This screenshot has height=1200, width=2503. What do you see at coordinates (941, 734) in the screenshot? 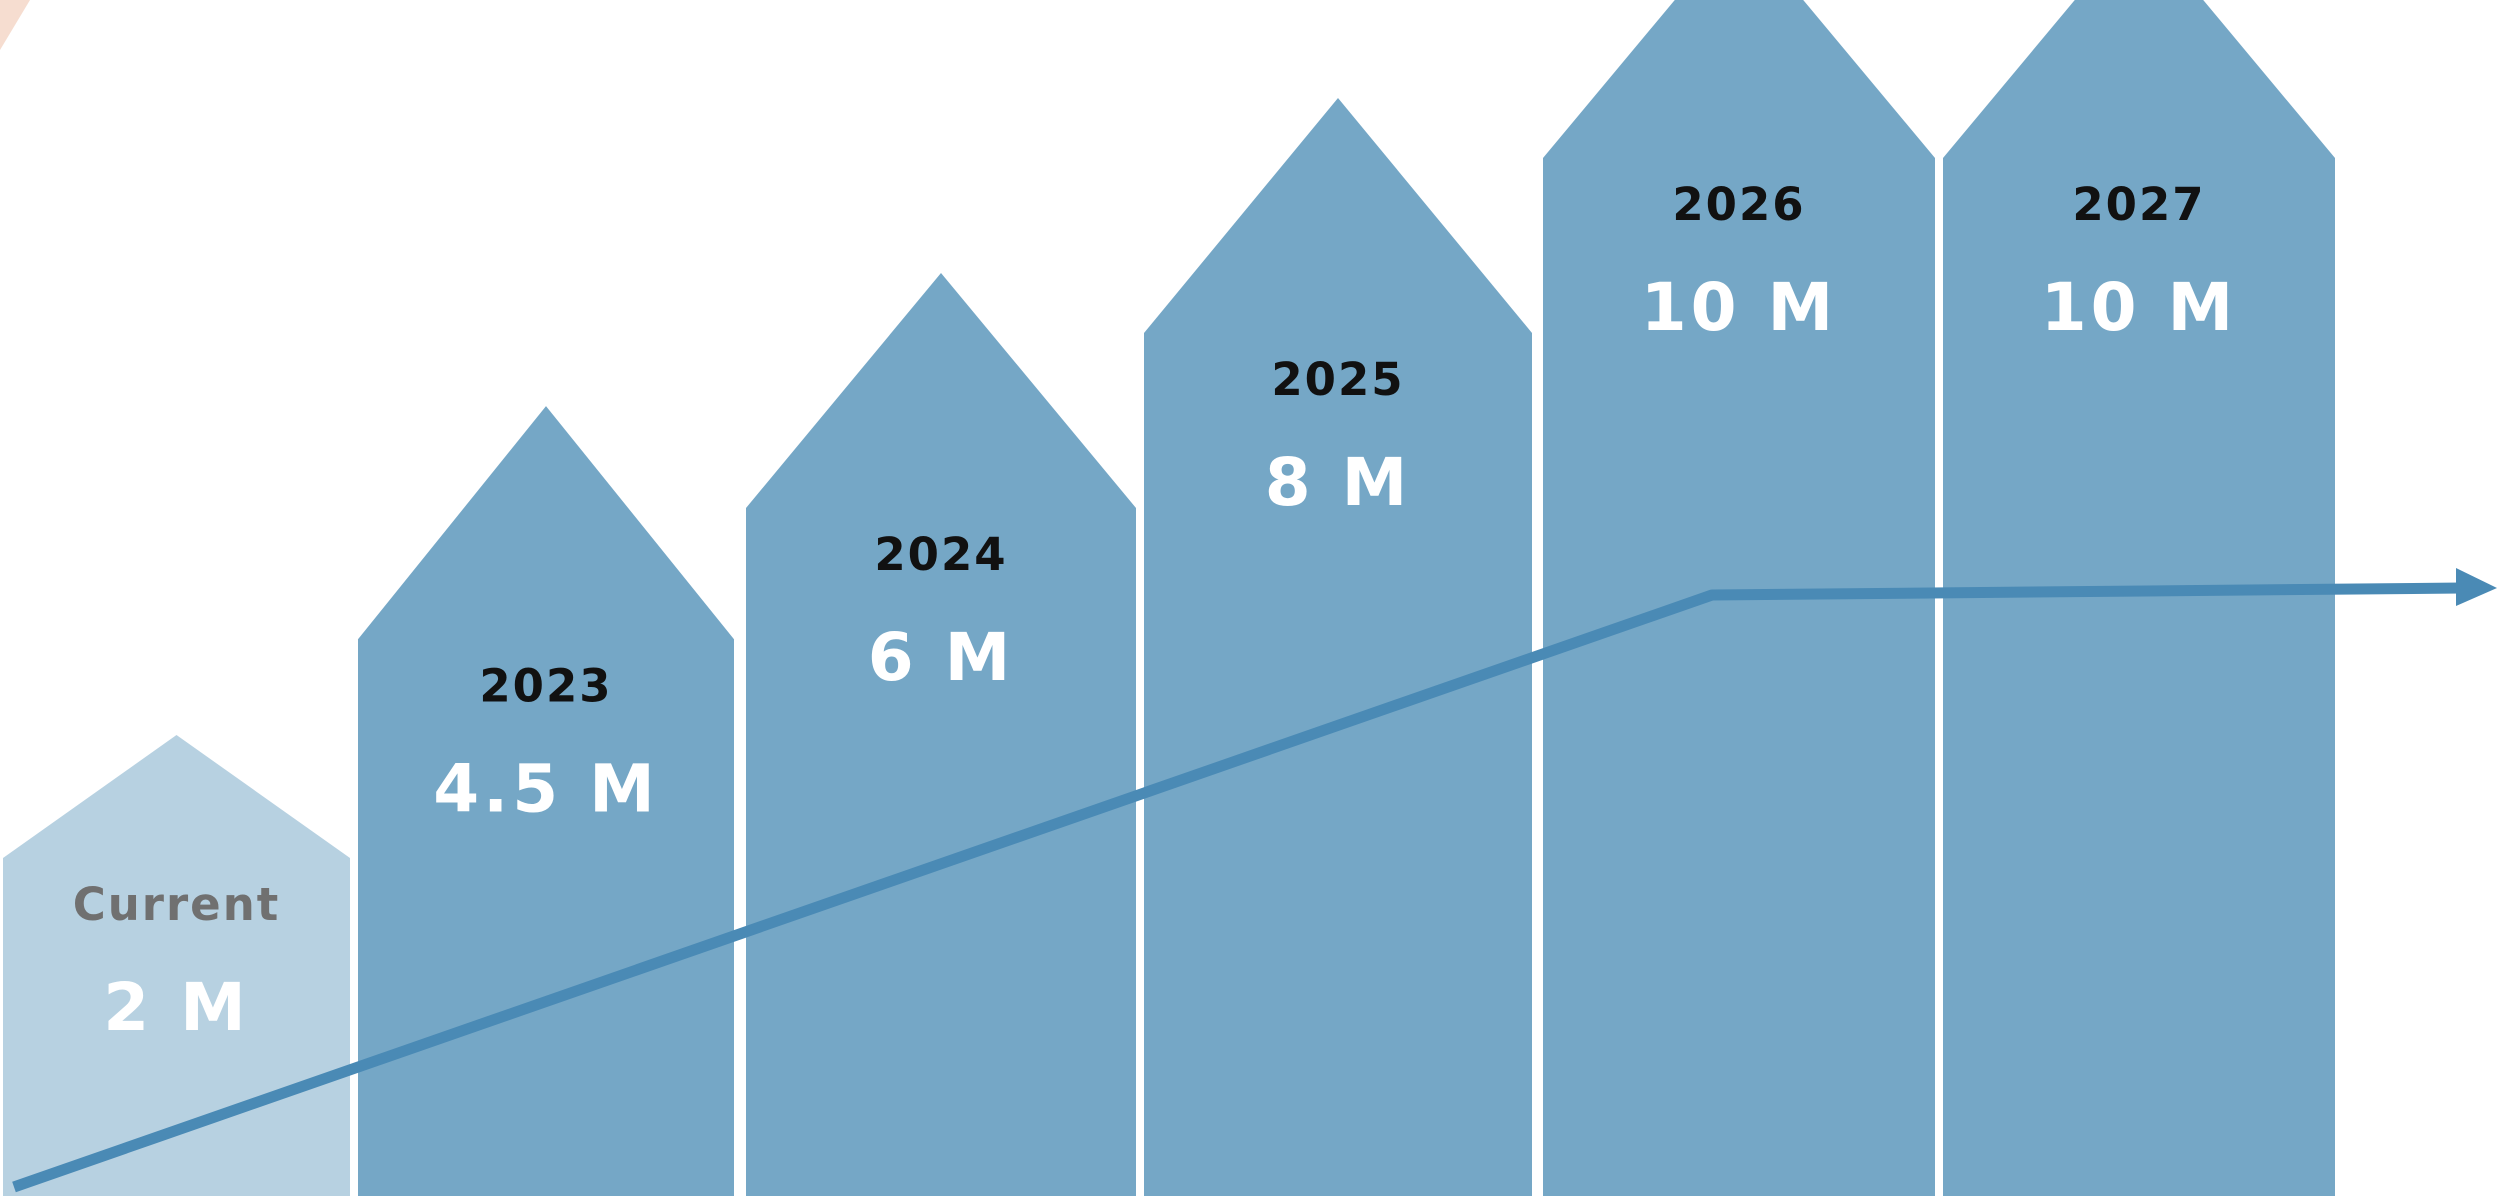
I see `bar-2024` at bounding box center [941, 734].